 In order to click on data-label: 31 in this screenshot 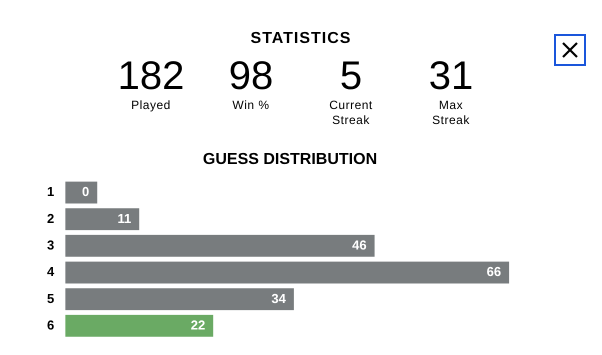, I will do `click(451, 76)`.